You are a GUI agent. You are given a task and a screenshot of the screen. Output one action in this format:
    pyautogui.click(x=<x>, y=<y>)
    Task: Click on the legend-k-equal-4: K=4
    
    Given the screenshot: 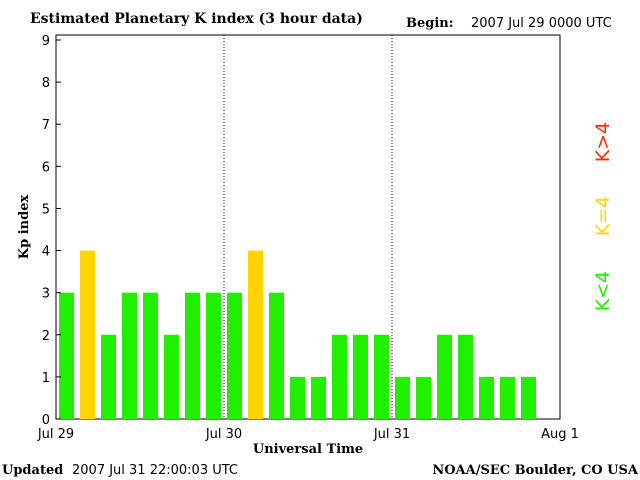 What is the action you would take?
    pyautogui.click(x=603, y=216)
    